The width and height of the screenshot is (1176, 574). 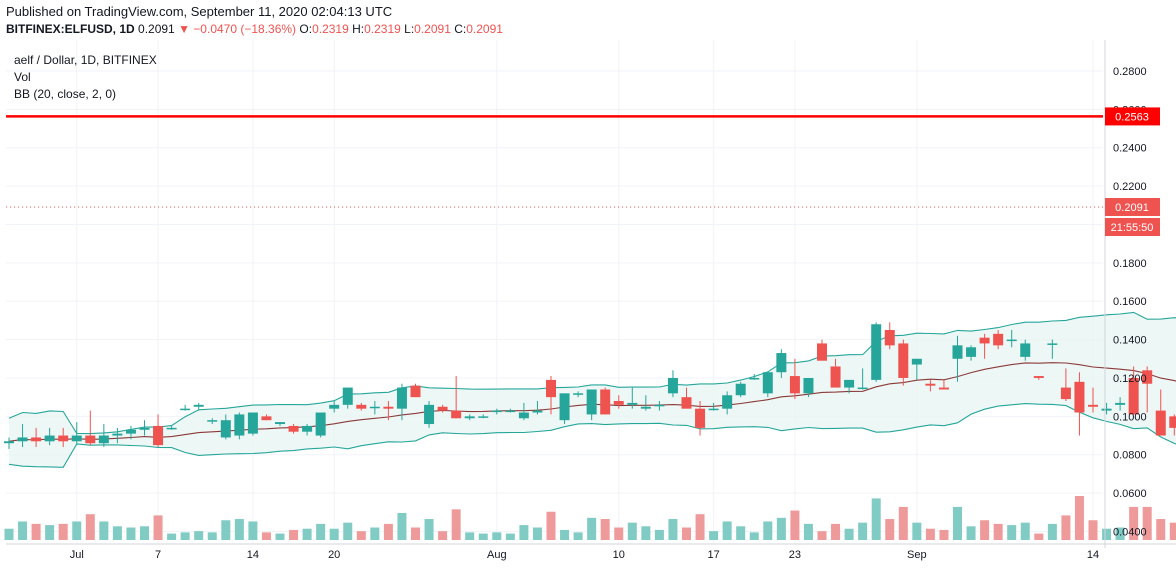 What do you see at coordinates (1130, 187) in the screenshot?
I see `y-tick-label: 0.2200` at bounding box center [1130, 187].